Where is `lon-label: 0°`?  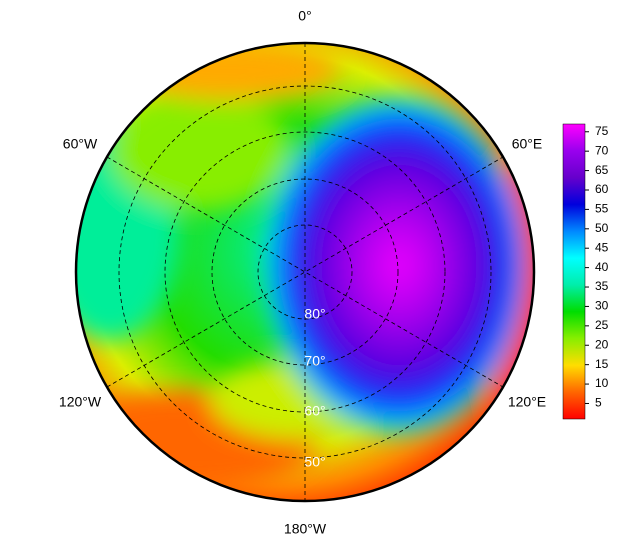 lon-label: 0° is located at coordinates (304, 16).